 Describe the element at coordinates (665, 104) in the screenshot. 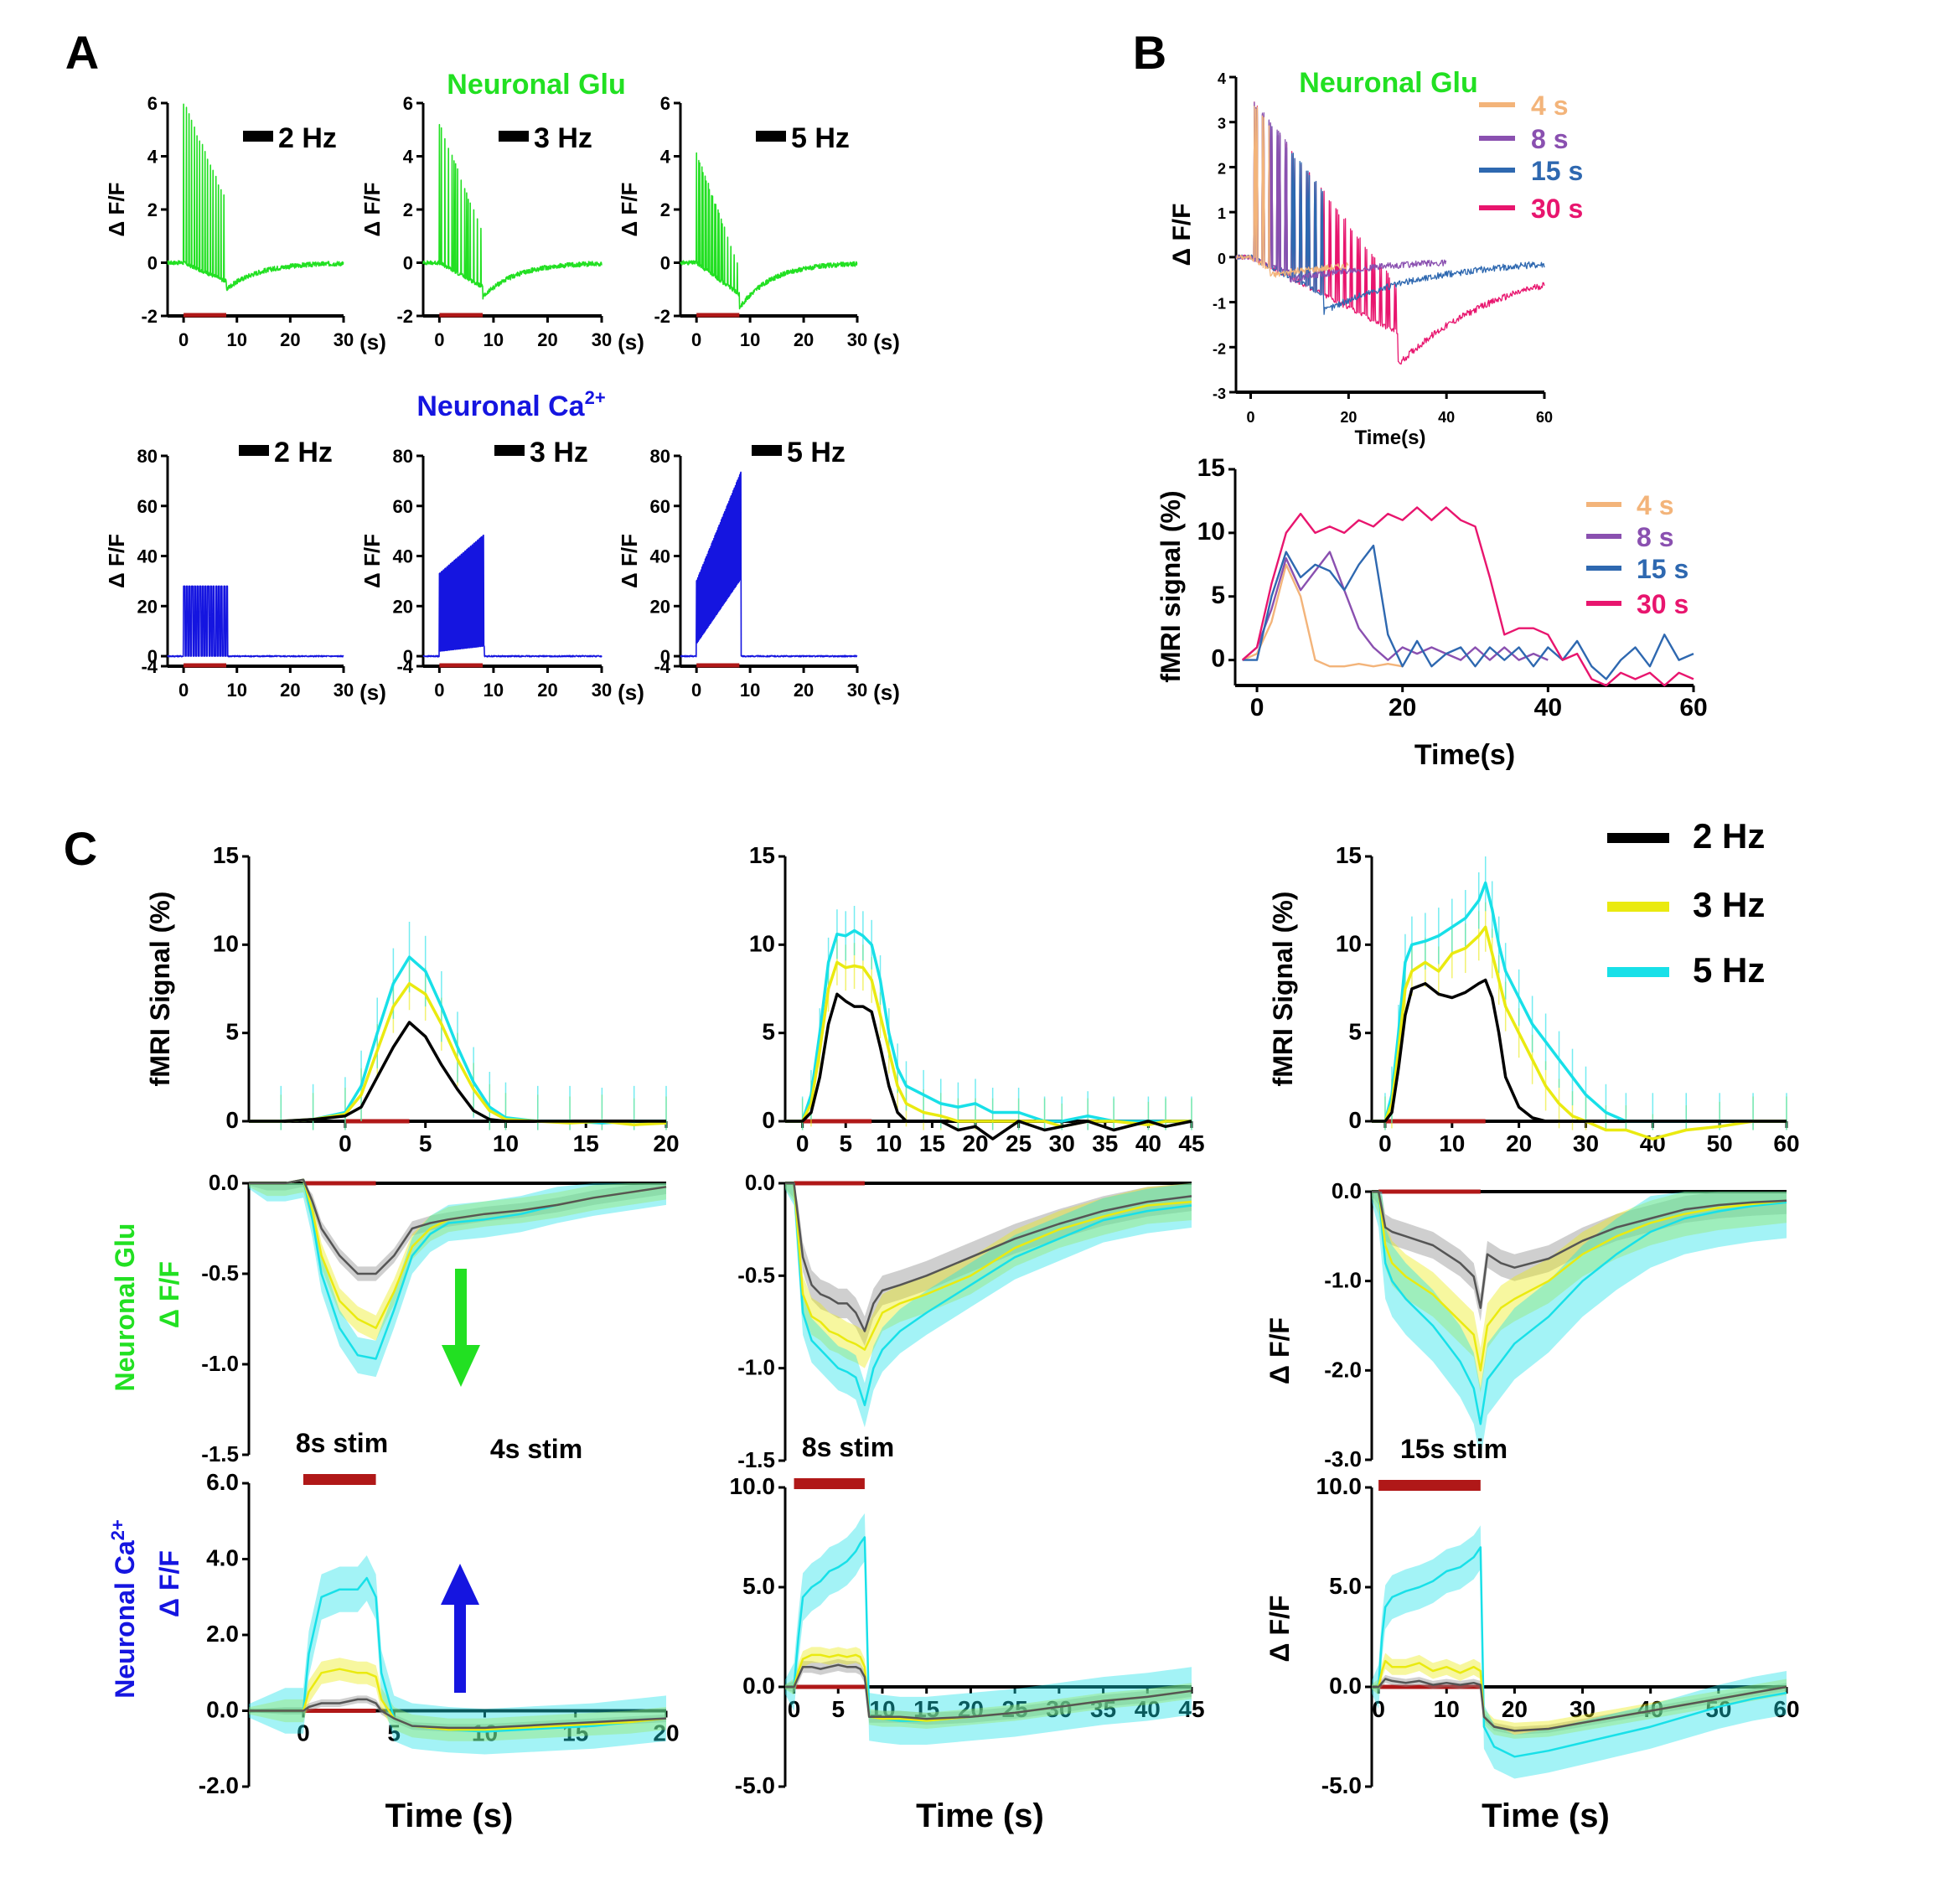

I see `tick-label: 6` at that location.